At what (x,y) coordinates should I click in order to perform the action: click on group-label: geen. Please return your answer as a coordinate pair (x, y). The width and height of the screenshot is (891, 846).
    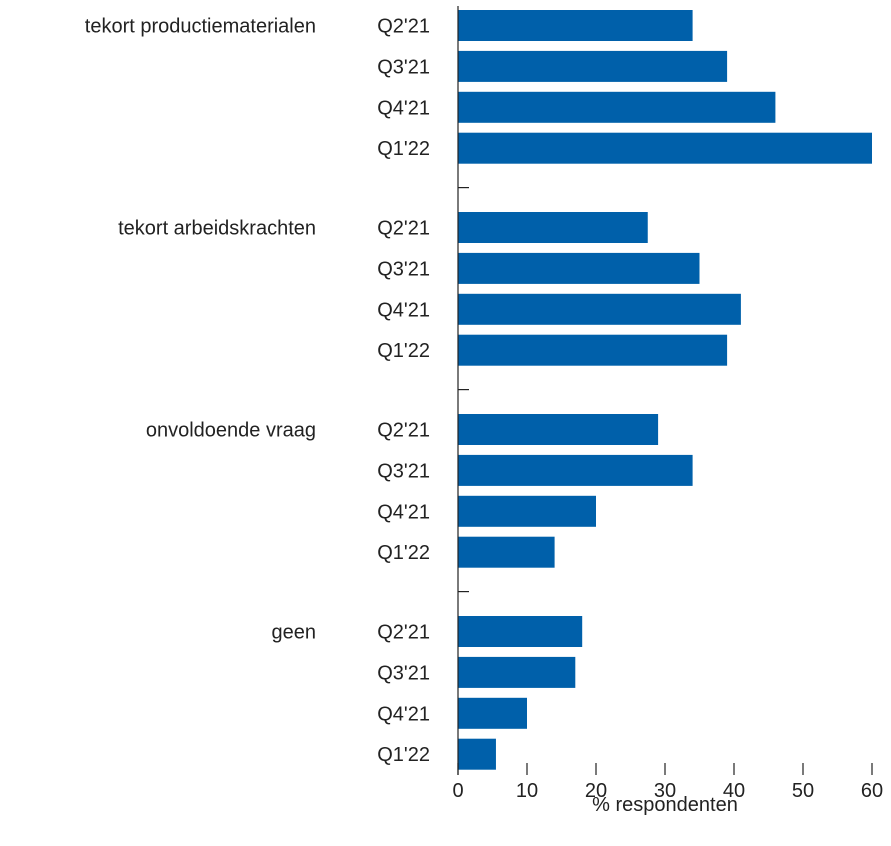
    Looking at the image, I should click on (294, 633).